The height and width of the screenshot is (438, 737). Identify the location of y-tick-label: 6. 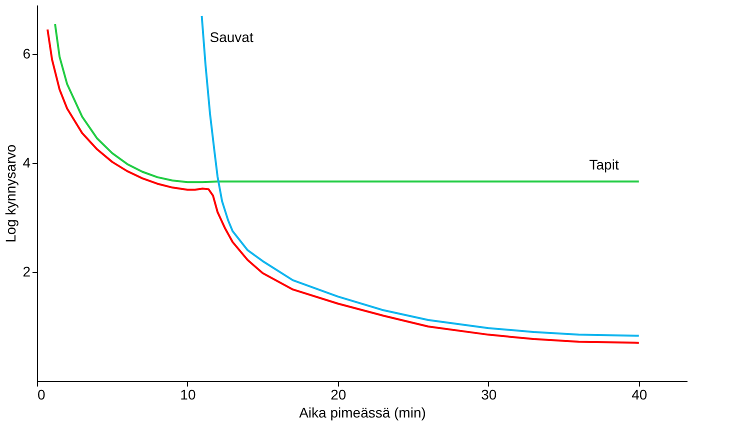
(26, 54).